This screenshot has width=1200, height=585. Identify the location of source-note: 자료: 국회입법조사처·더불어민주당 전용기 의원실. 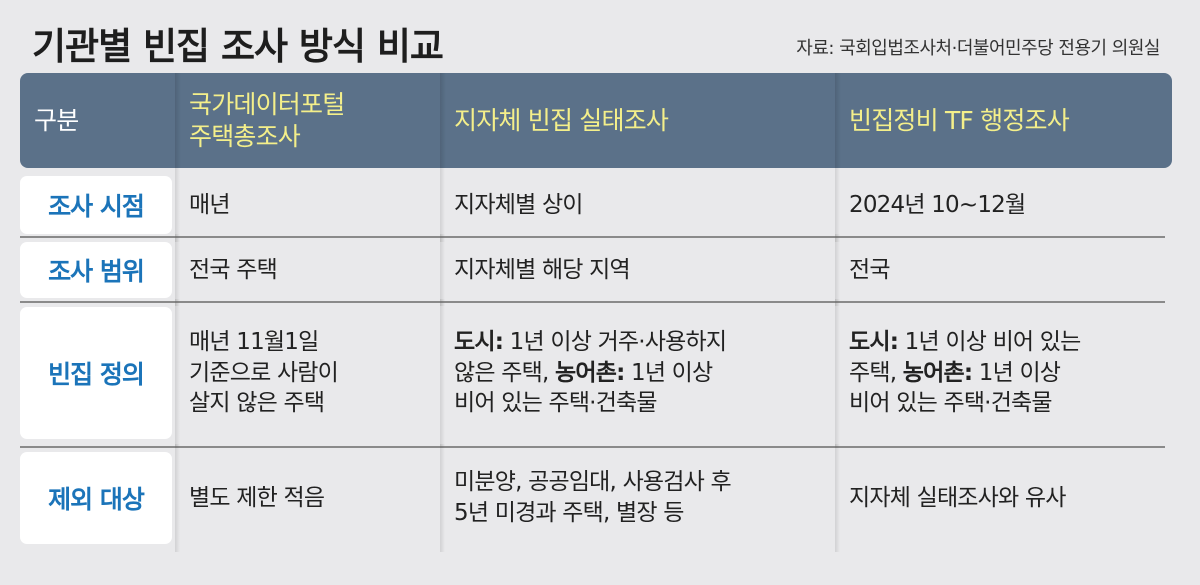
(978, 48).